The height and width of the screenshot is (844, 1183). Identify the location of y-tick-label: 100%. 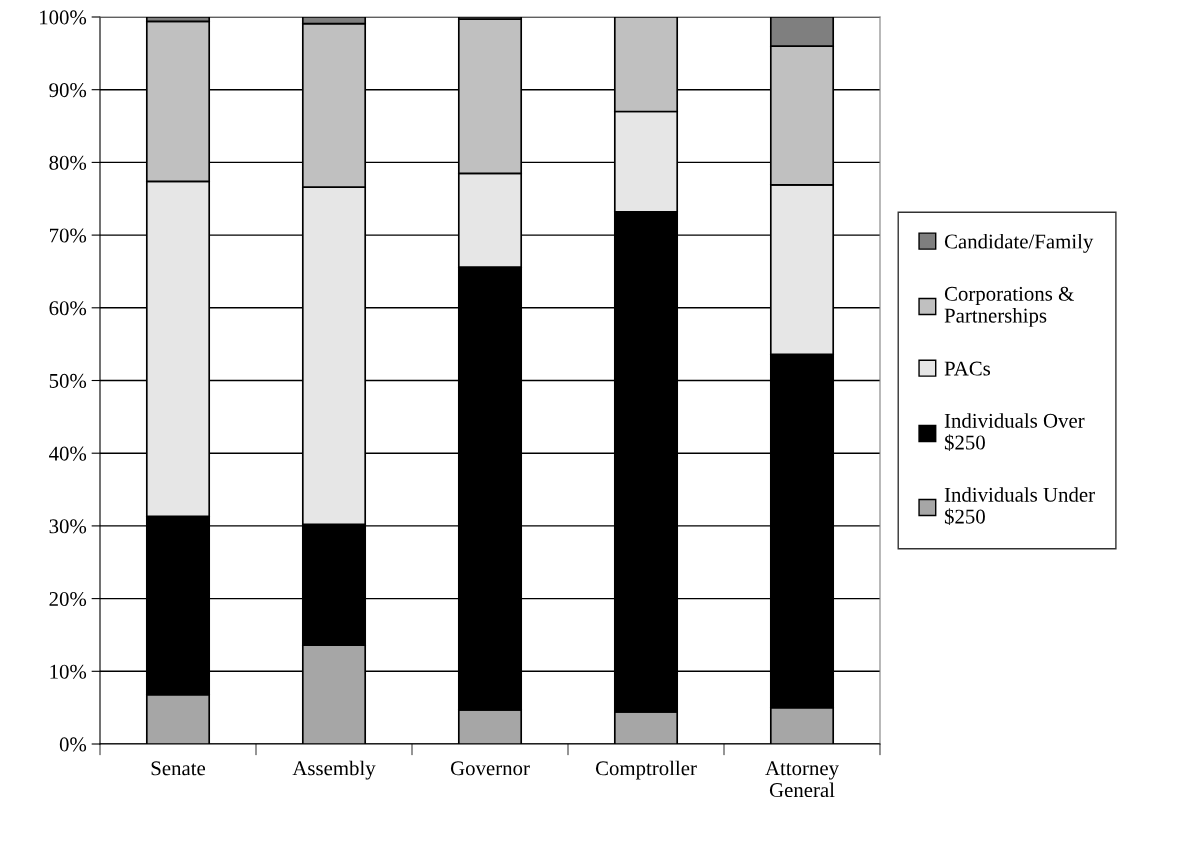
(63, 17).